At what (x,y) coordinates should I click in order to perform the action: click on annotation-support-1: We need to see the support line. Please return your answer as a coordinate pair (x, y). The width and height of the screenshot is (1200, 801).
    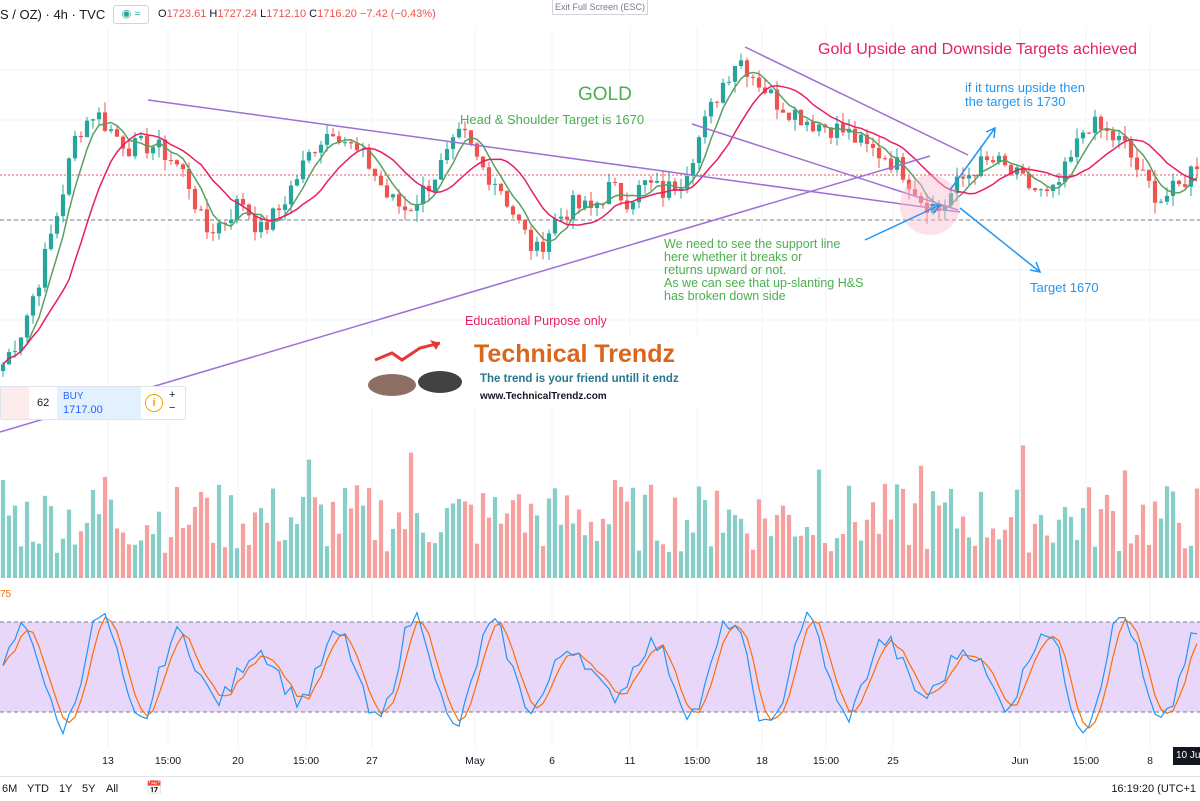
    Looking at the image, I should click on (752, 244).